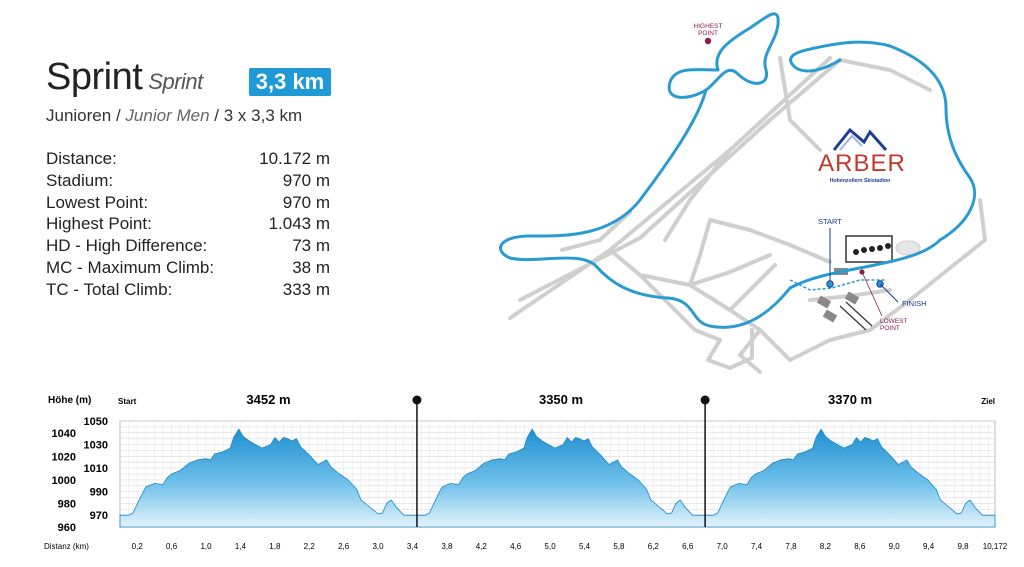  I want to click on stat-label: Lowest Point:, so click(97, 202).